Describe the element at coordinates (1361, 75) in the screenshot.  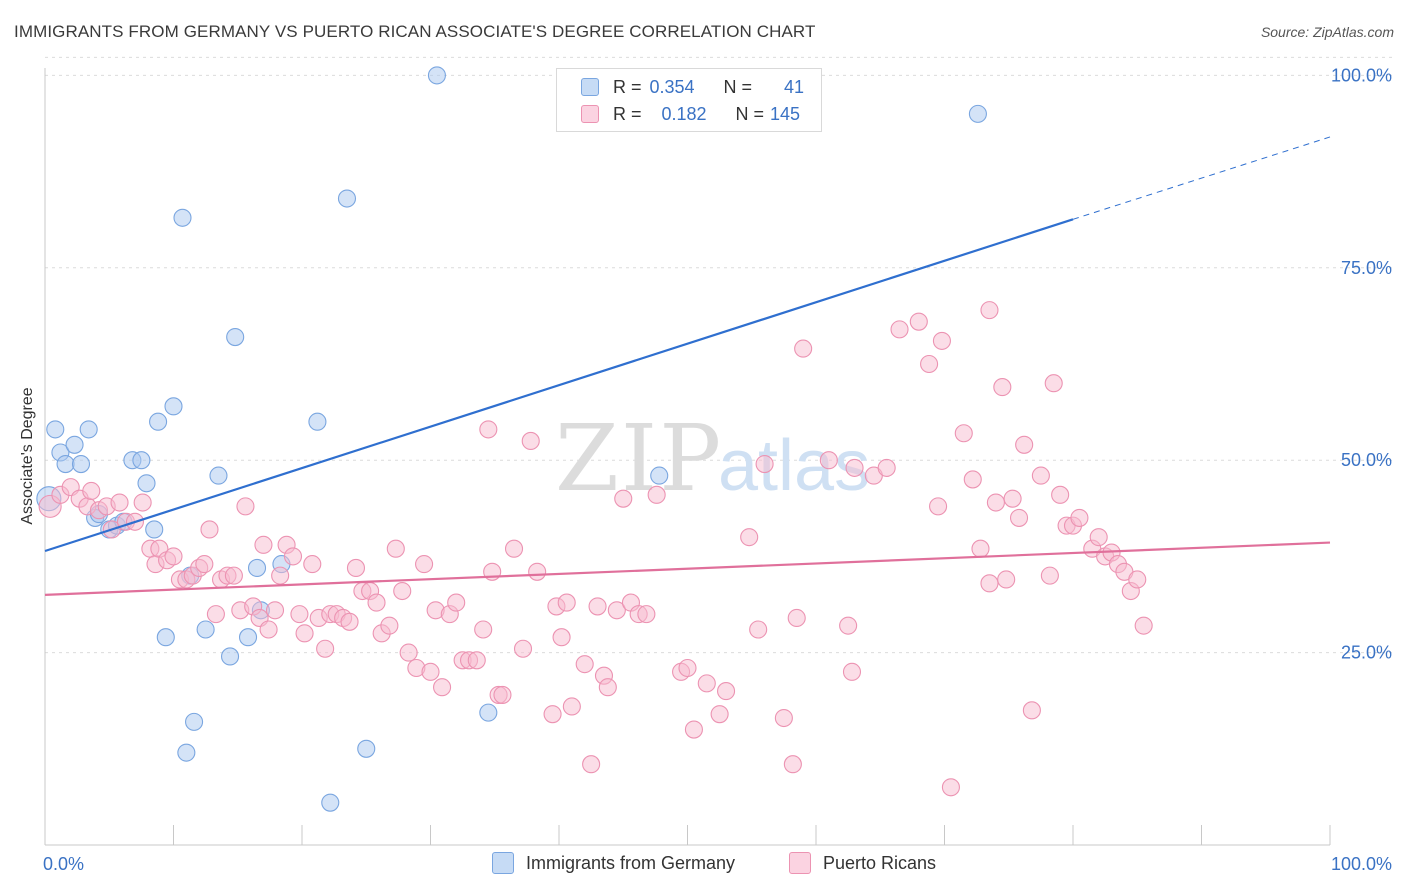
I see `y-tick-label: 100.0%` at that location.